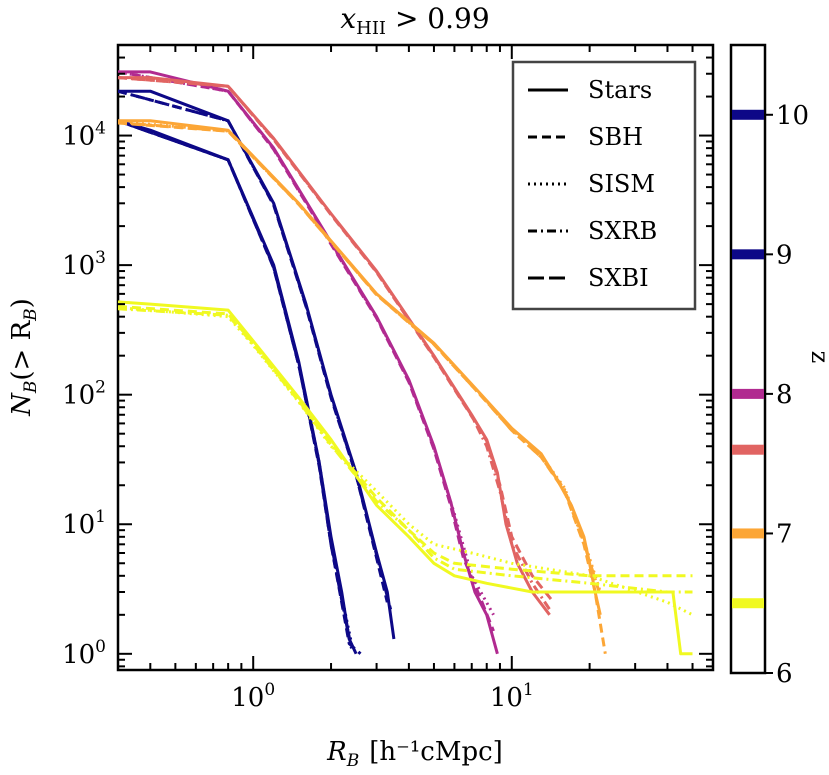  Describe the element at coordinates (622, 231) in the screenshot. I see `legend-label-3: SXRB` at that location.